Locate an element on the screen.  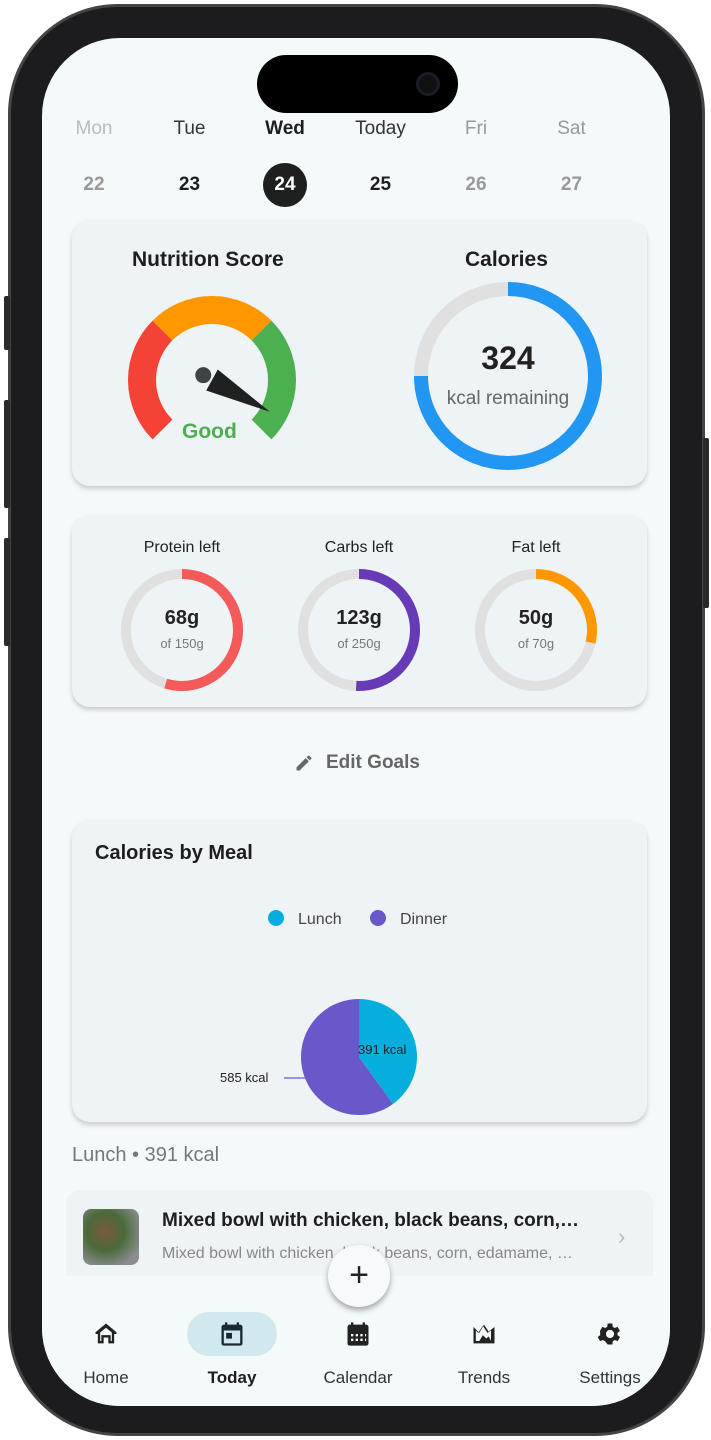
silent-switch is located at coordinates (7, 323).